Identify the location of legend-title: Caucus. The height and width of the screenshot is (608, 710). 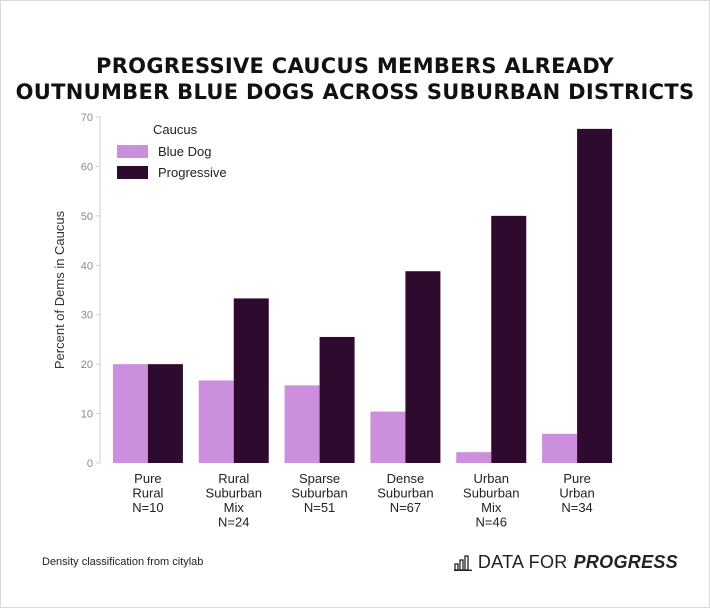
(175, 129).